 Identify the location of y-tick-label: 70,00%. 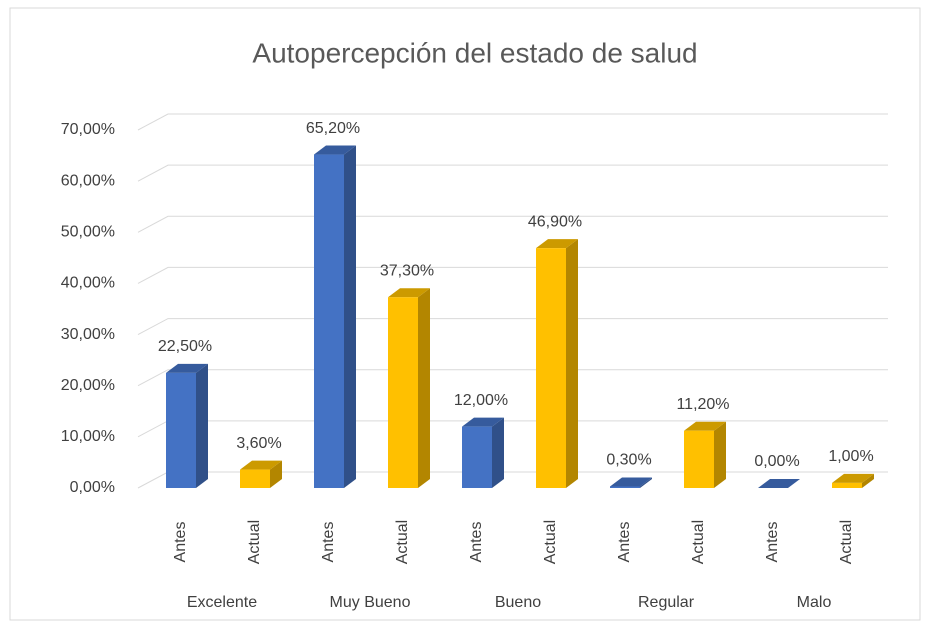
(88, 129).